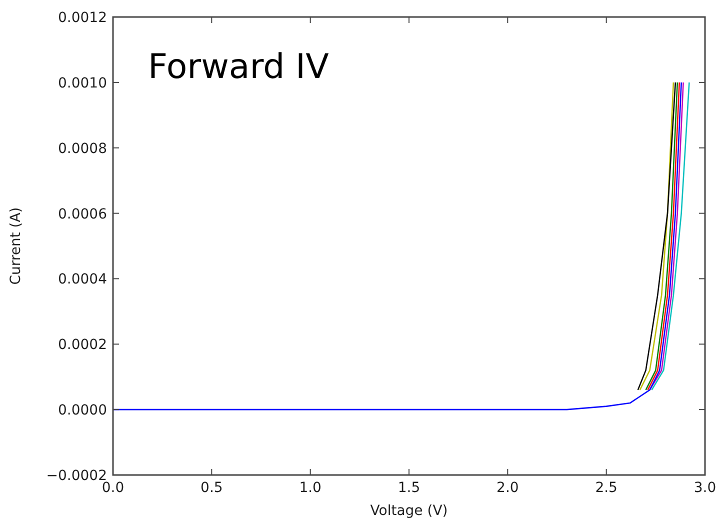  Describe the element at coordinates (507, 488) in the screenshot. I see `x-tick-label: 2.0` at that location.